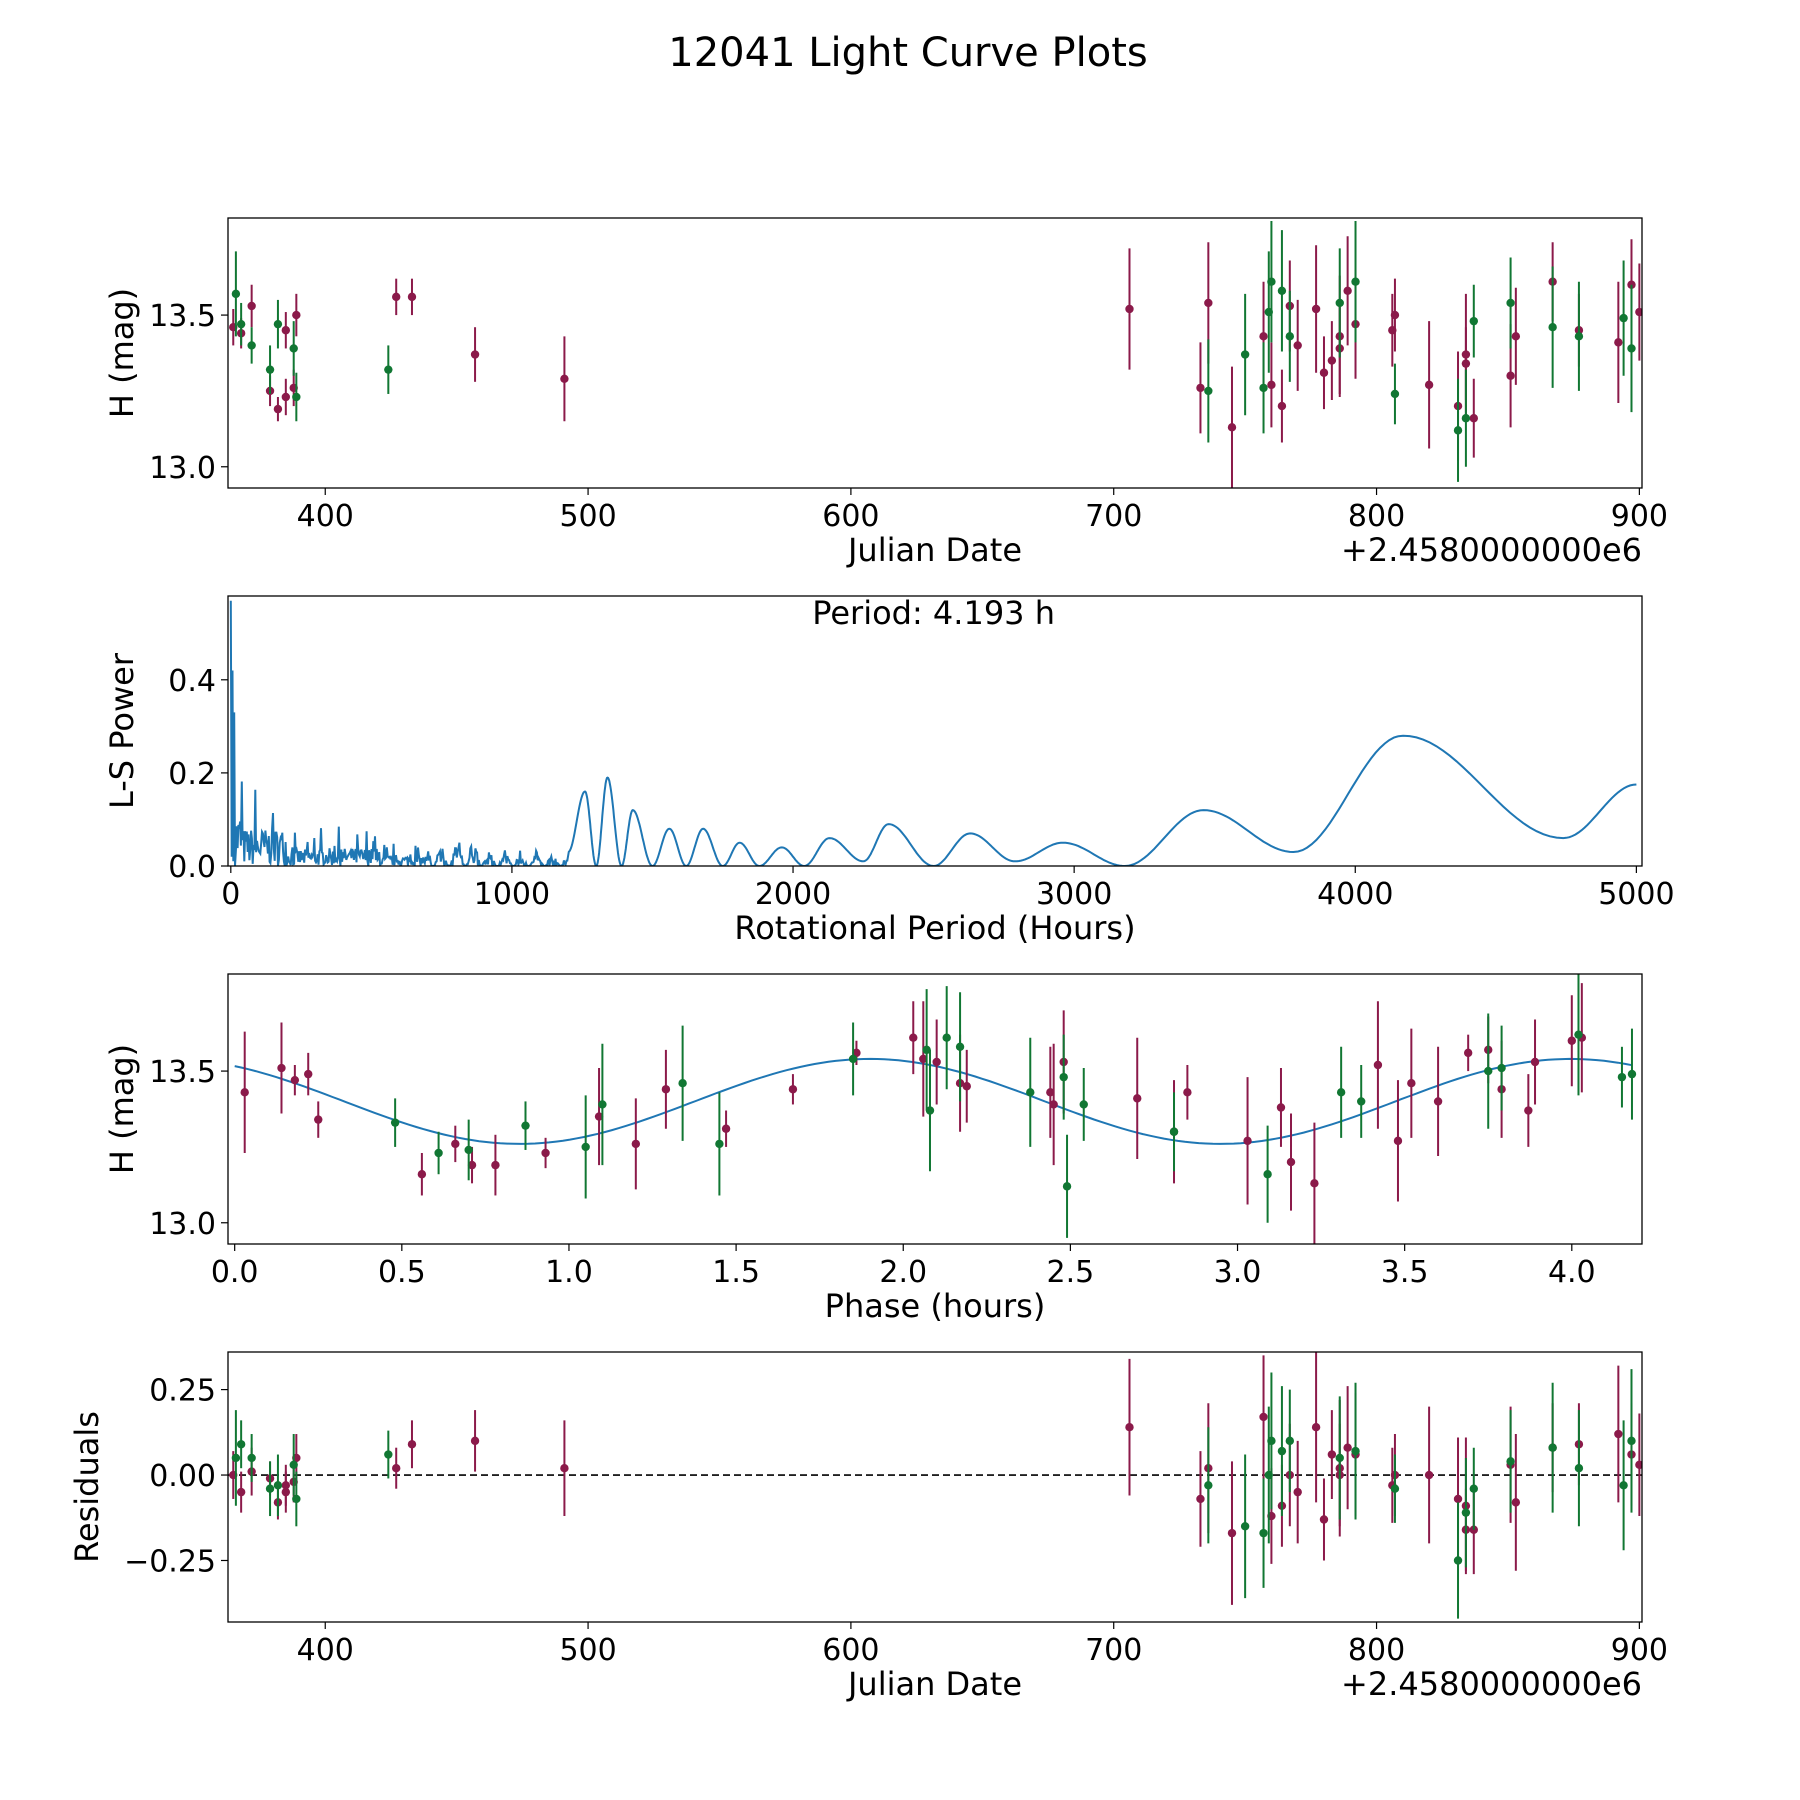  I want to click on x-tick-label: 5000, so click(1636, 894).